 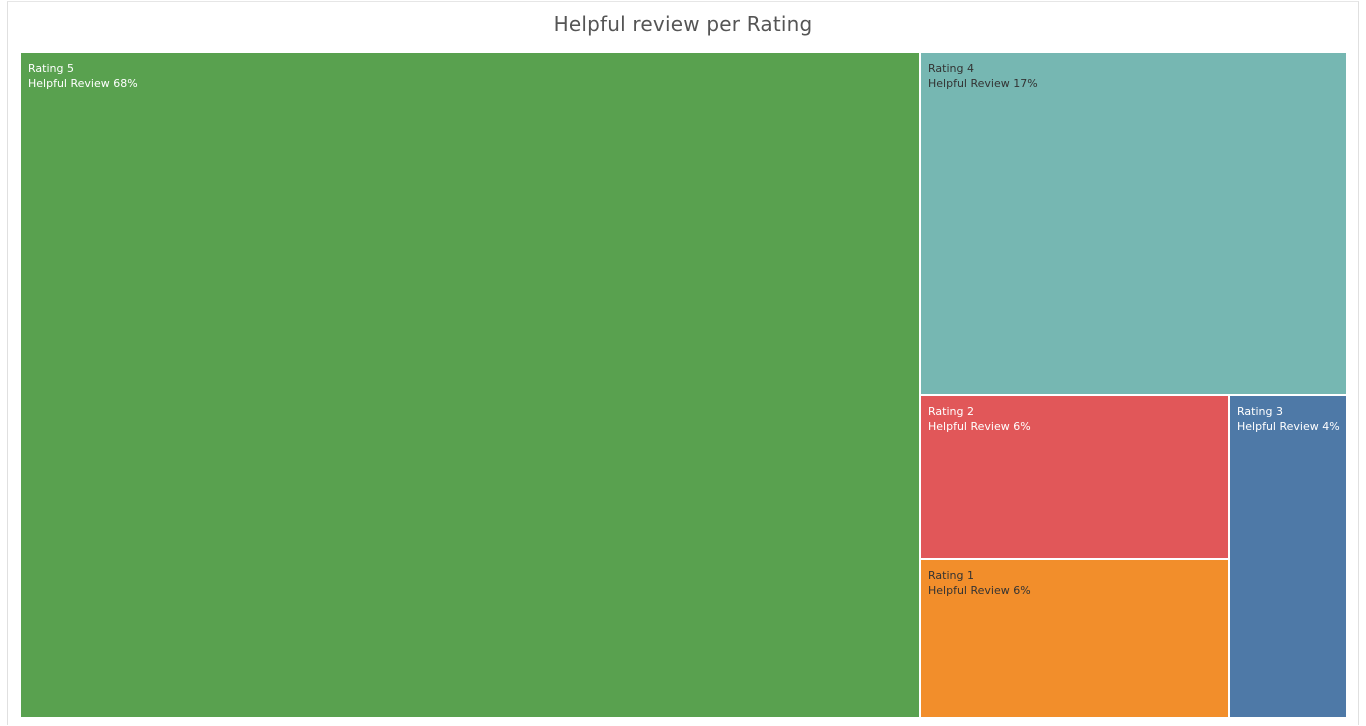 I want to click on tile-label: Rating 4 Helpful Review 17%, so click(x=983, y=76).